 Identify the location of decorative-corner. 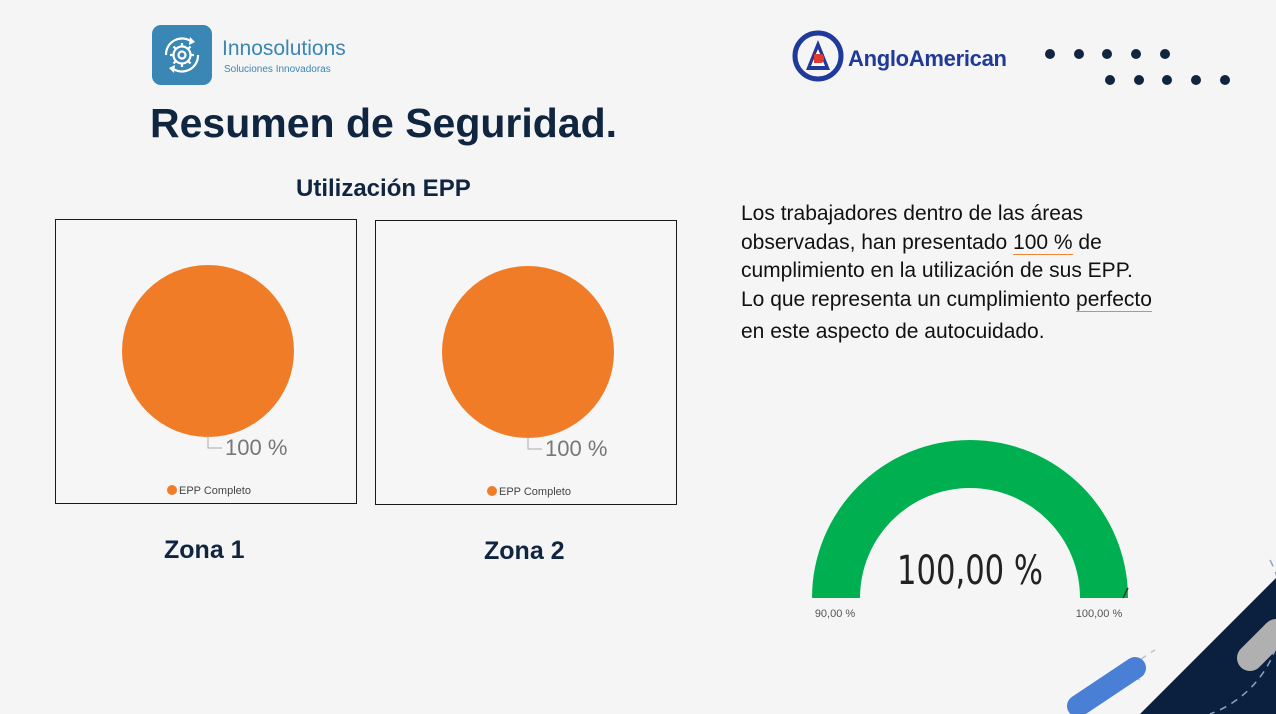
(1171, 636).